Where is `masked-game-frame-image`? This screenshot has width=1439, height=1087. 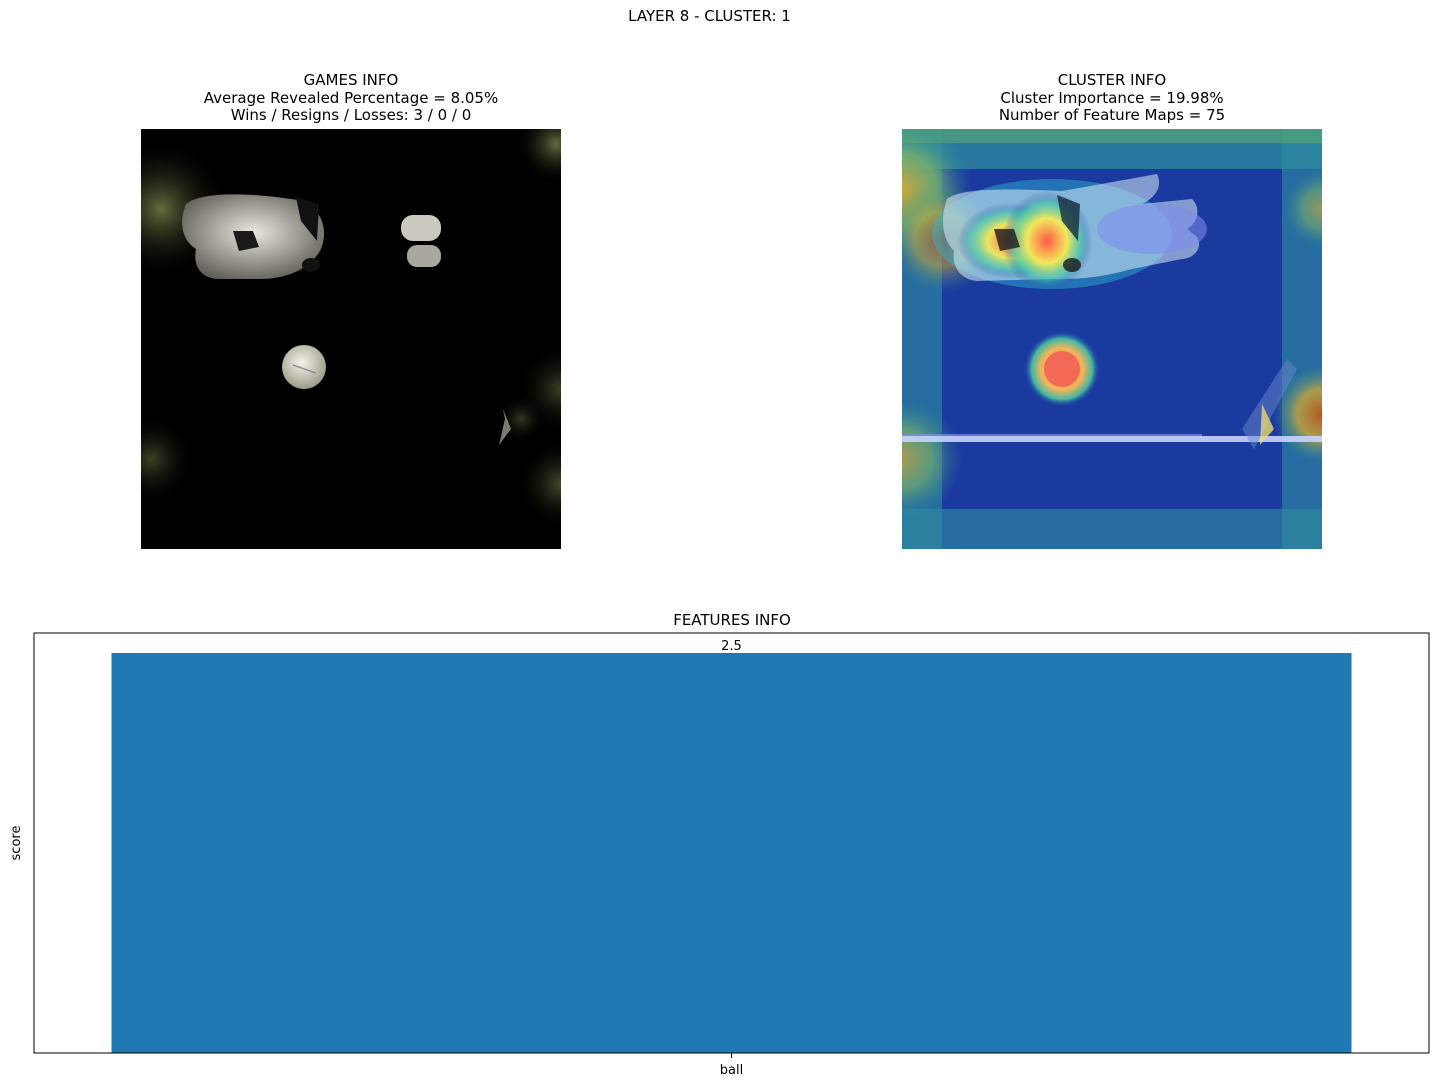
masked-game-frame-image is located at coordinates (351, 339).